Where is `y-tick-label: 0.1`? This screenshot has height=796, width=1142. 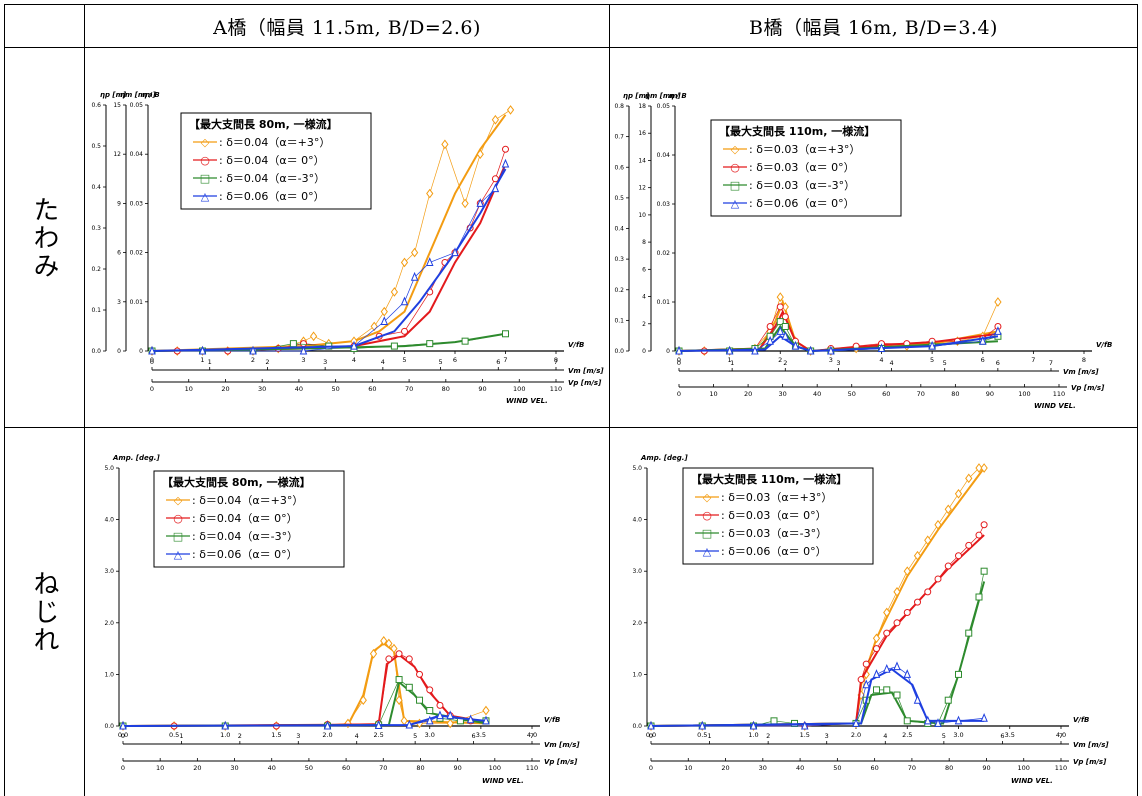
y-tick-label: 0.1 is located at coordinates (96, 310).